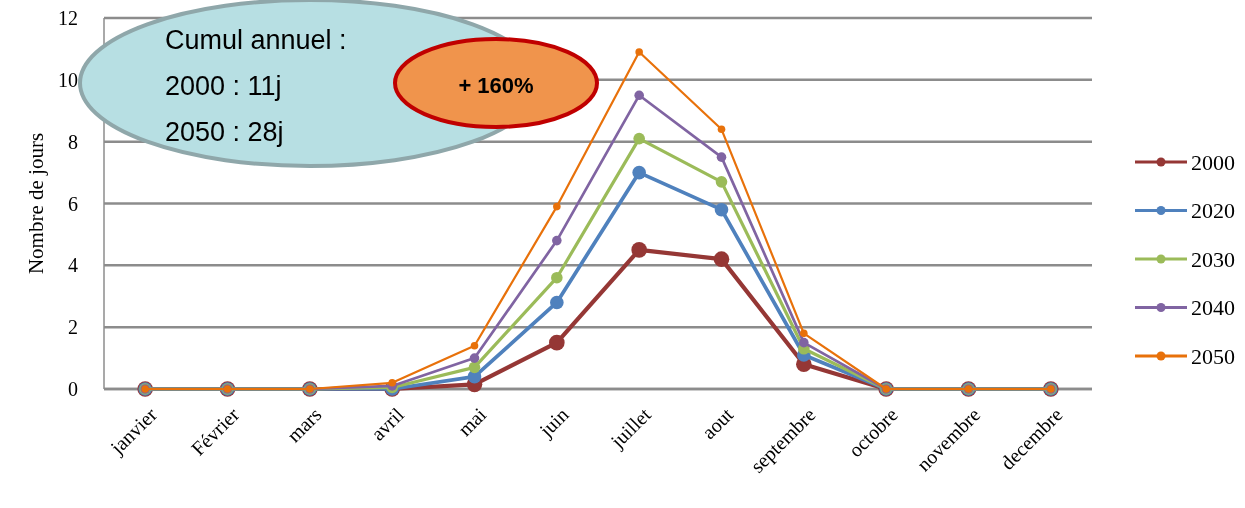  What do you see at coordinates (387, 423) in the screenshot?
I see `x-tick-label: avril` at bounding box center [387, 423].